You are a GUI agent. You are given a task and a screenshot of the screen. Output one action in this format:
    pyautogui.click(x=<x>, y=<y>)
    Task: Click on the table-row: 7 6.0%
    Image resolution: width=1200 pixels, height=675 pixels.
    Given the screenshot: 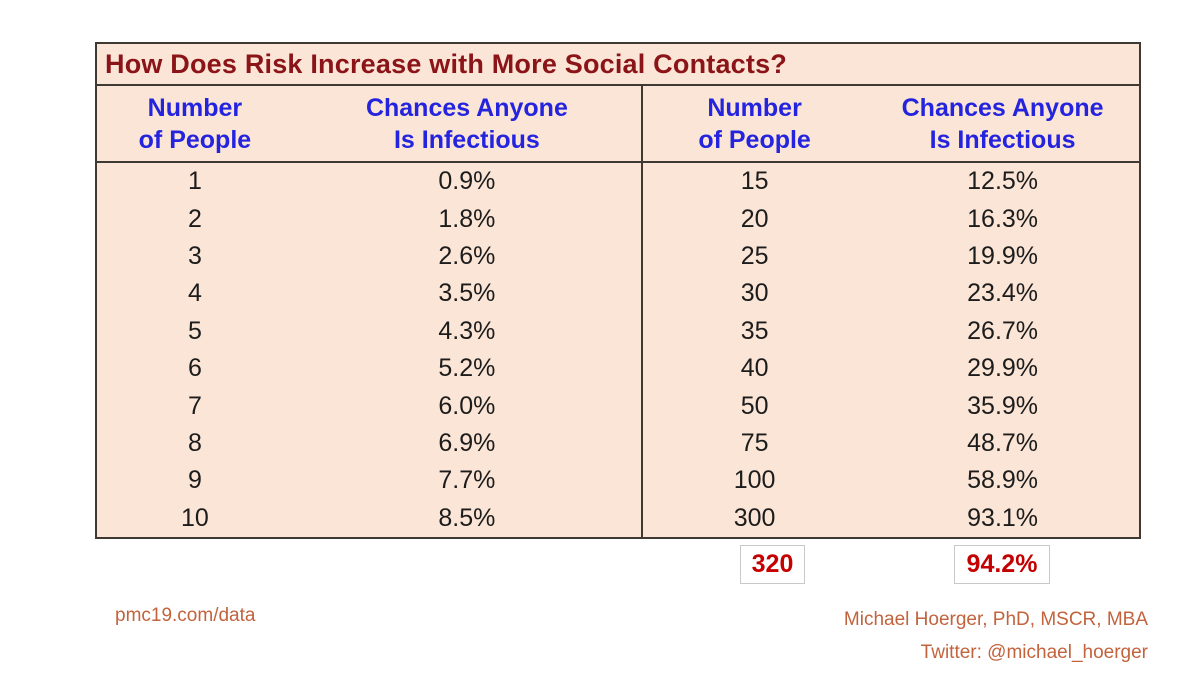 What is the action you would take?
    pyautogui.click(x=369, y=405)
    